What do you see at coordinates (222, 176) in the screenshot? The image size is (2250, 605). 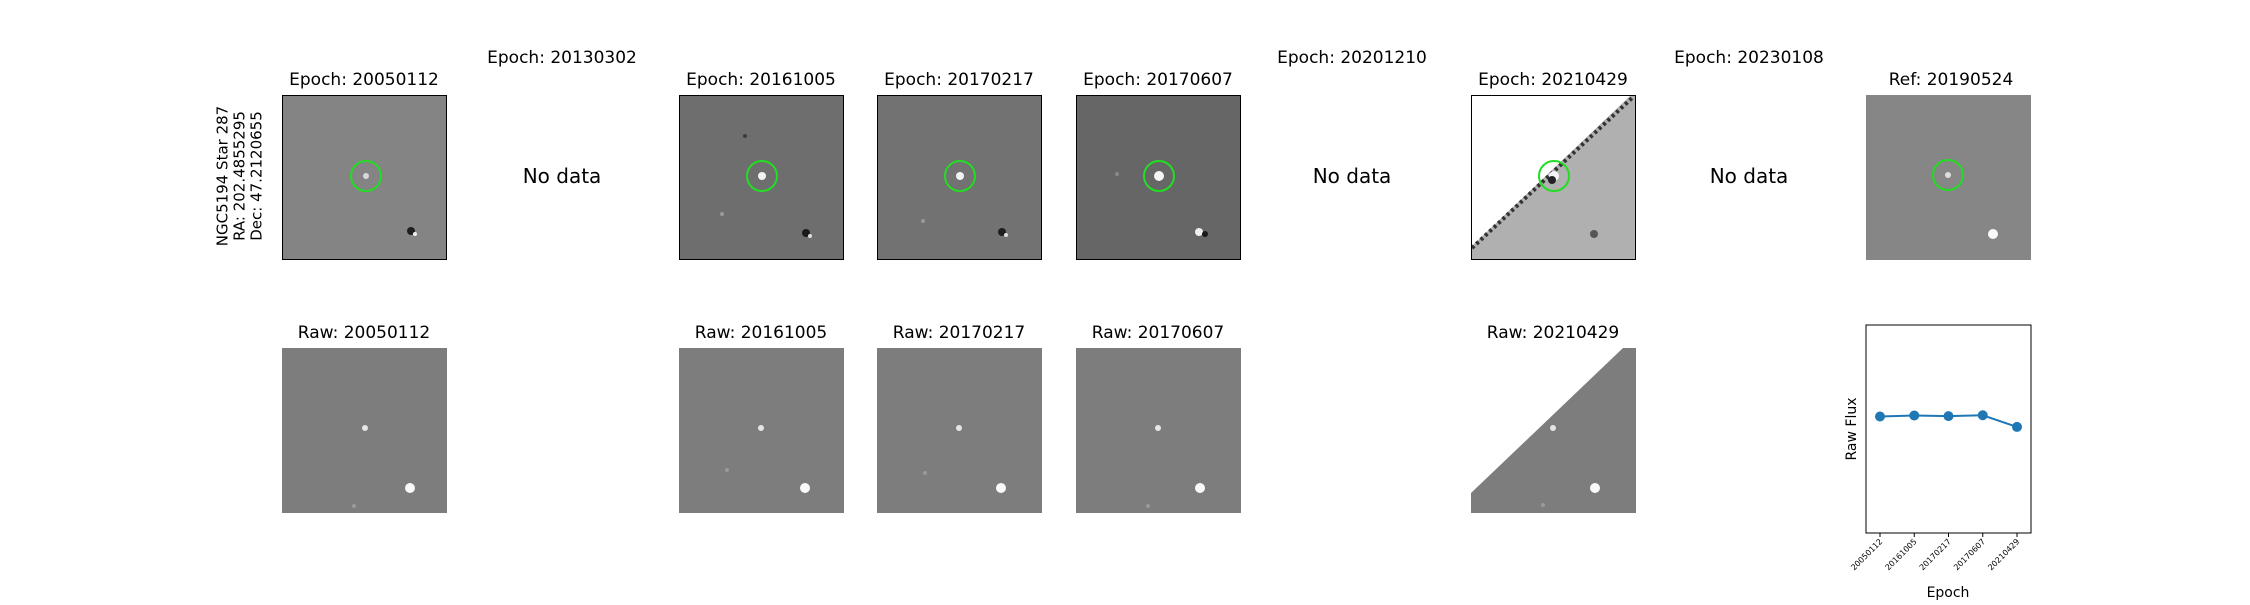 I see `row-label-star: NGC5194 Star 287` at bounding box center [222, 176].